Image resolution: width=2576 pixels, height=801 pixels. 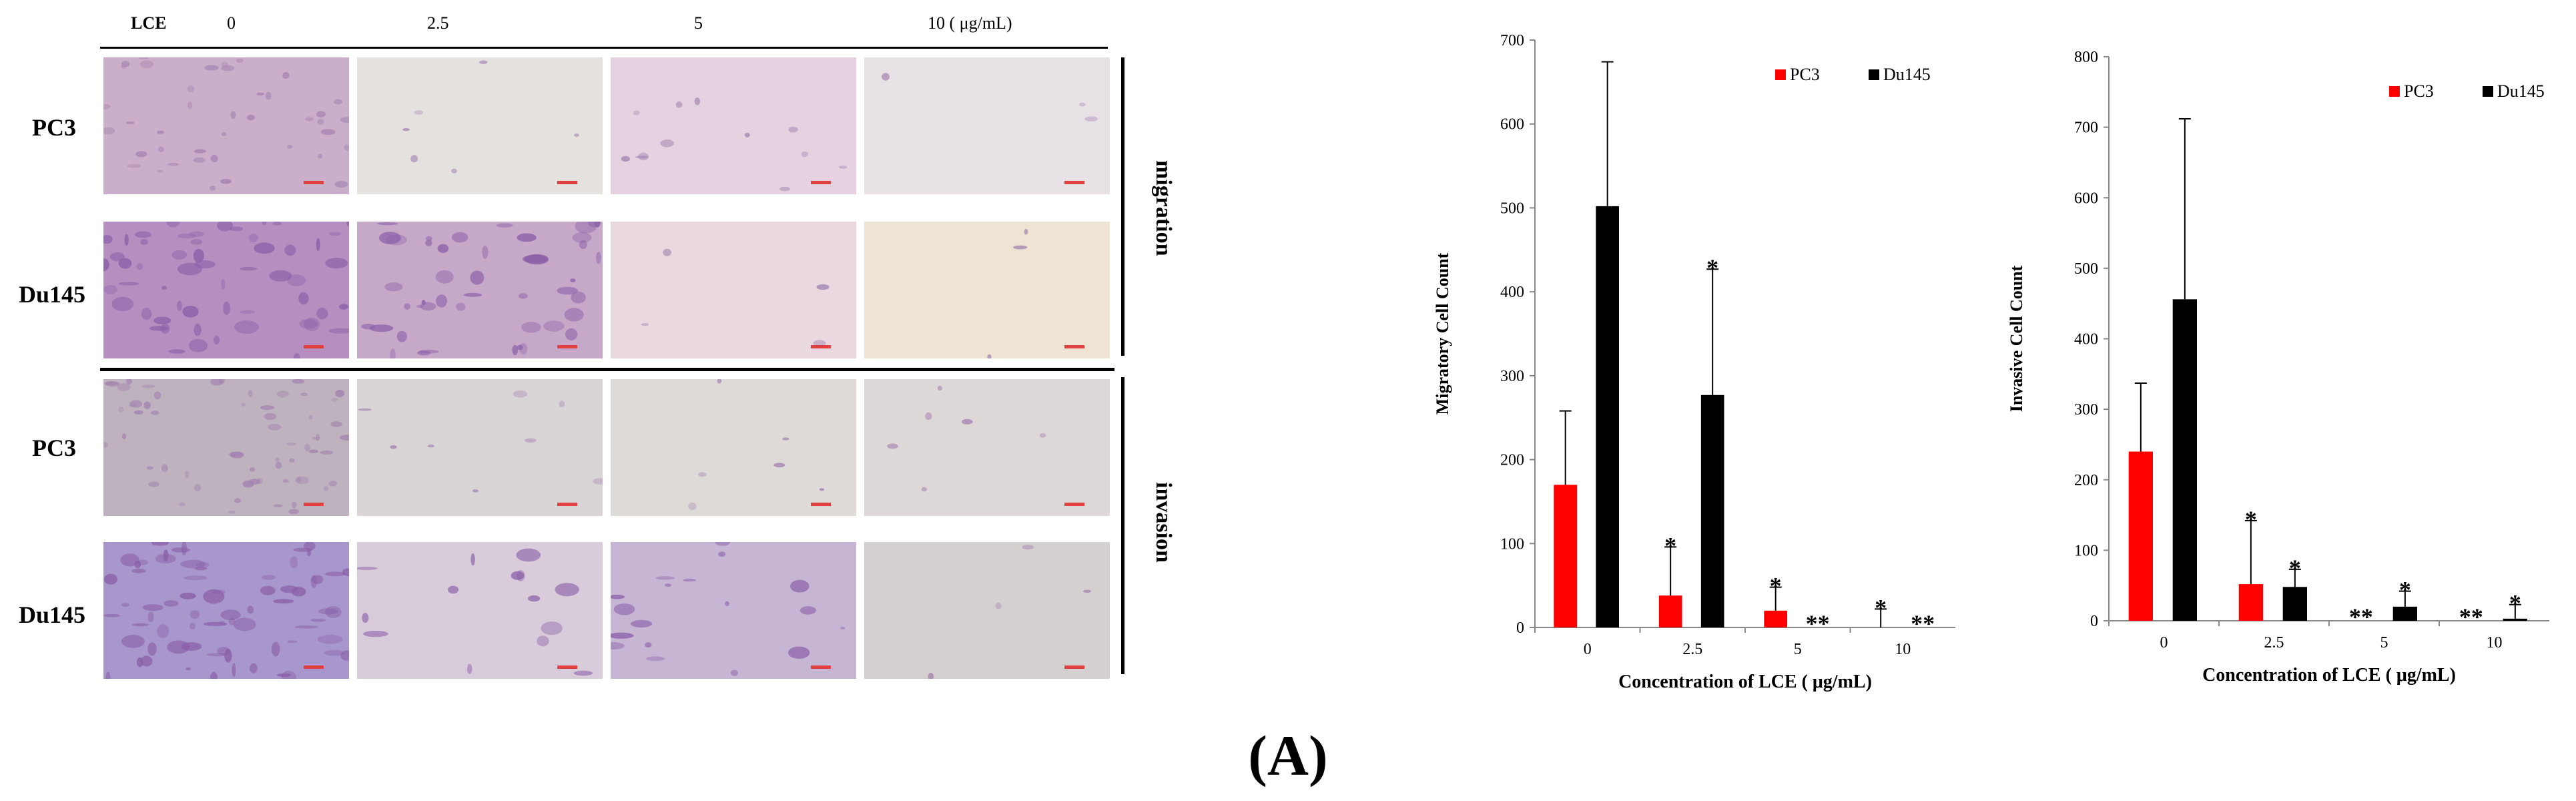 What do you see at coordinates (1745, 682) in the screenshot?
I see `x-axis-label: Concentration of LCE ( μg/mL)` at bounding box center [1745, 682].